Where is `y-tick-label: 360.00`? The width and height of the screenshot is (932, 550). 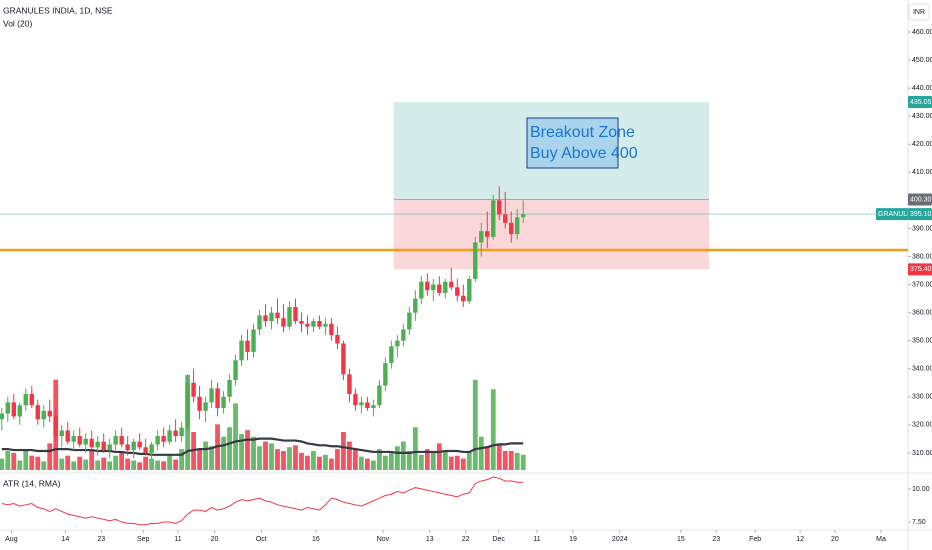 y-tick-label: 360.00 is located at coordinates (922, 312).